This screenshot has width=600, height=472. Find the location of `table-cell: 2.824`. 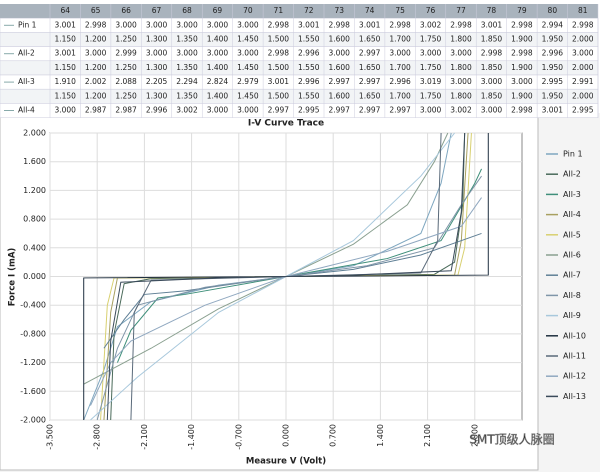

table-cell: 2.824 is located at coordinates (218, 81).